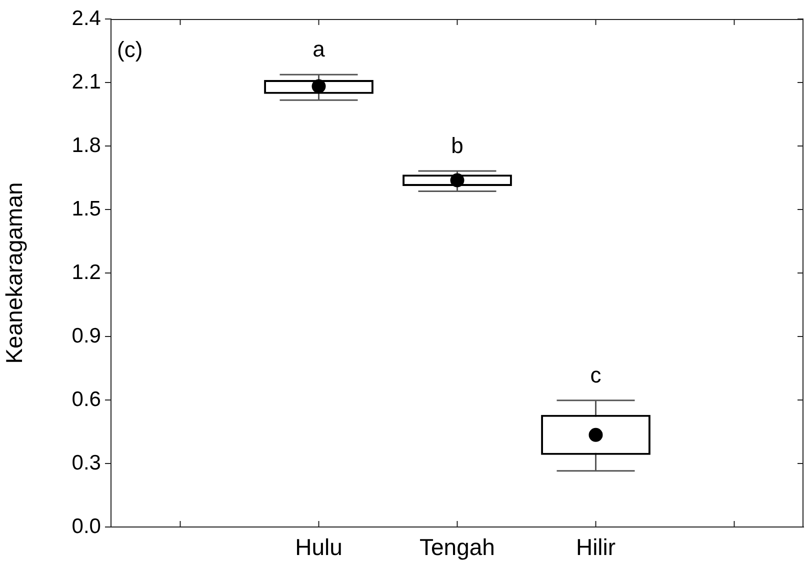  I want to click on annotation: a, so click(319, 49).